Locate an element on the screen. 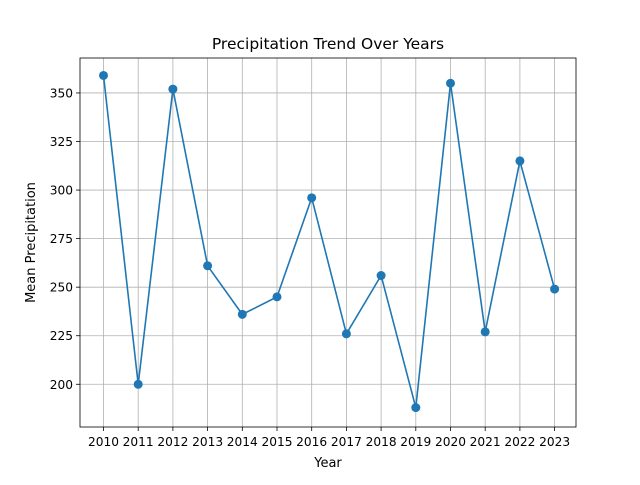  x-tick-label: 2019 is located at coordinates (415, 442).